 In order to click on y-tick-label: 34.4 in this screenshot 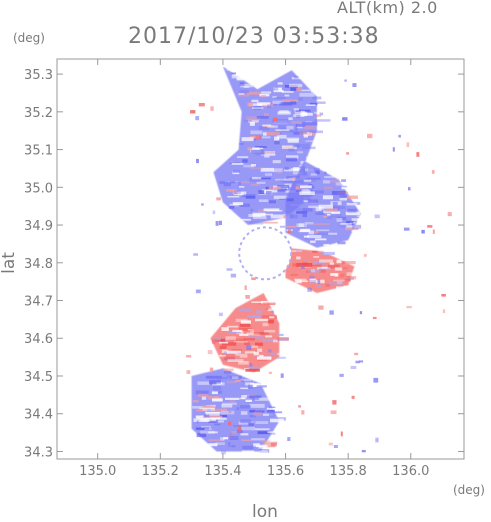, I will do `click(38, 415)`.